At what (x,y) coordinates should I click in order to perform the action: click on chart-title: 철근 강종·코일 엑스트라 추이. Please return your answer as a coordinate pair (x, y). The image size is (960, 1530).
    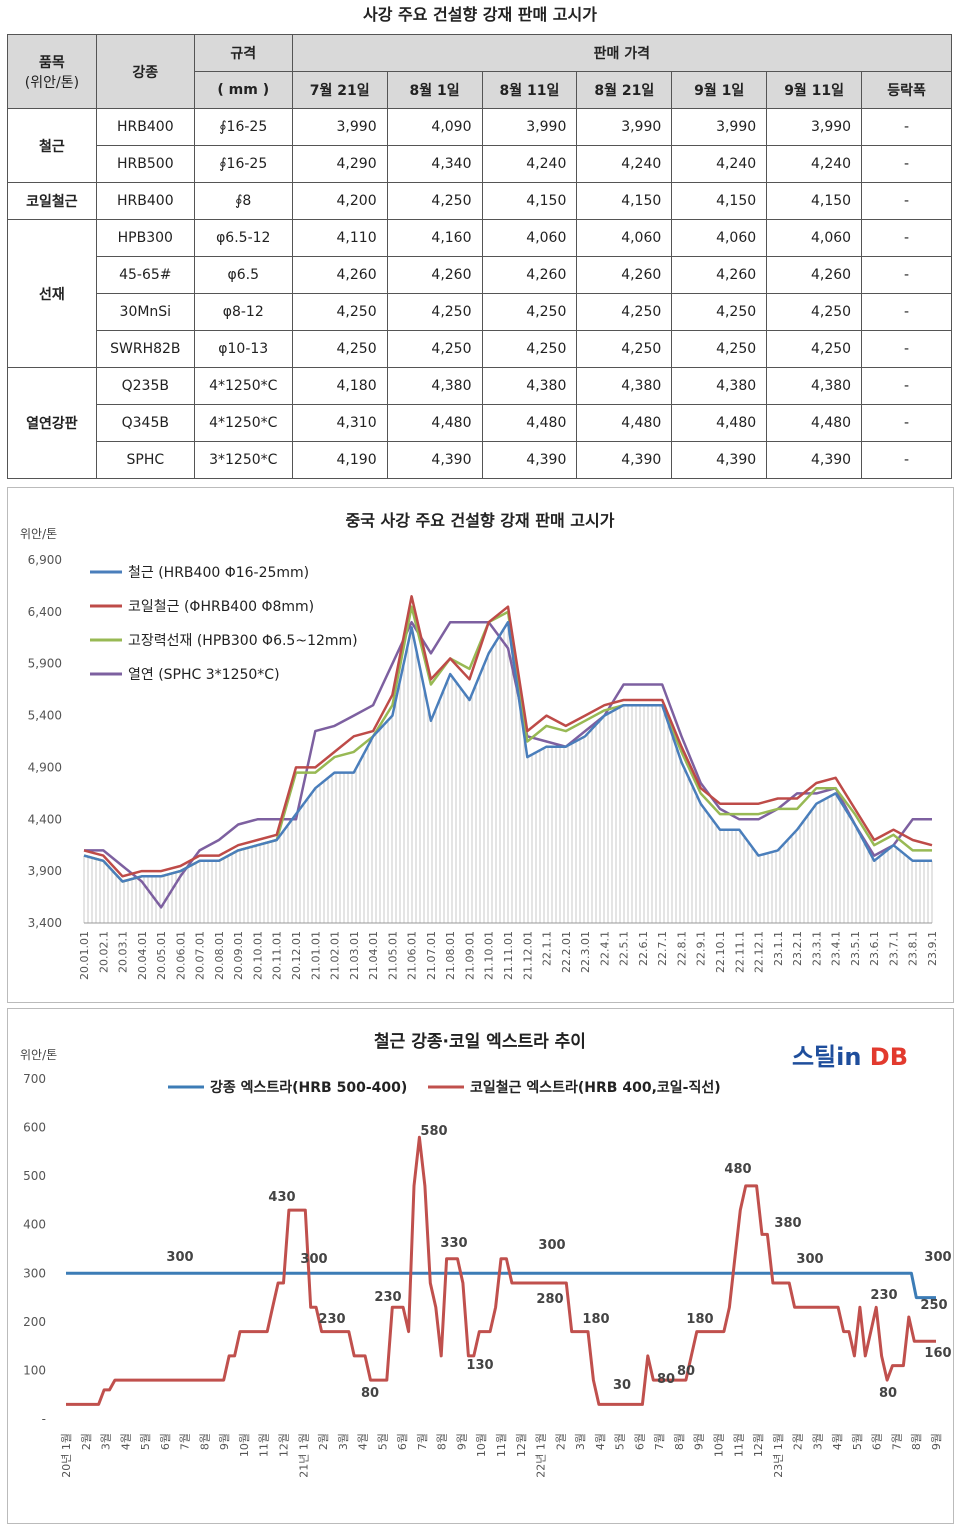
    Looking at the image, I should click on (480, 1042).